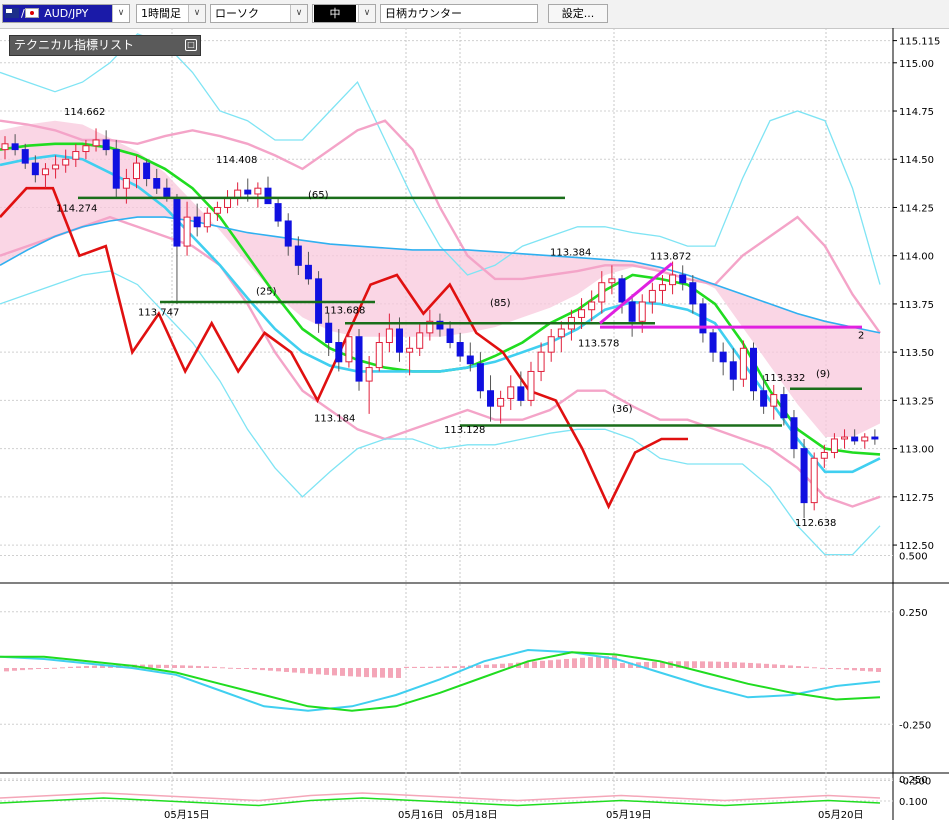 The width and height of the screenshot is (949, 820). Describe the element at coordinates (916, 401) in the screenshot. I see `y-tick-label: 113.25` at that location.